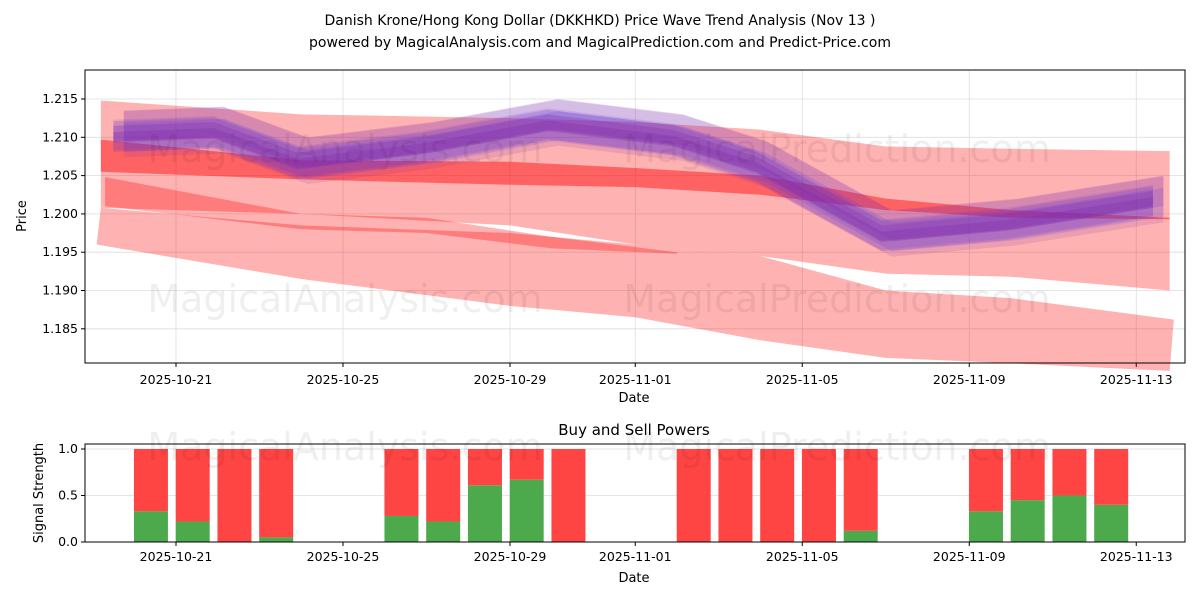  Describe the element at coordinates (68, 448) in the screenshot. I see `y-tick-label: 1.0` at that location.